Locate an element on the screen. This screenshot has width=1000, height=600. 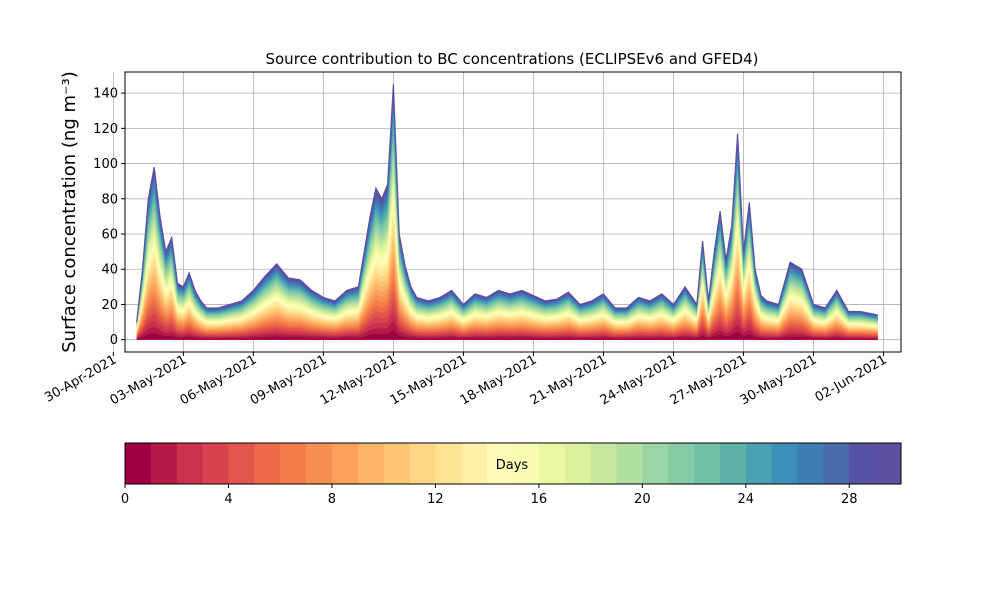
y-tick-label: 60 is located at coordinates (109, 235).